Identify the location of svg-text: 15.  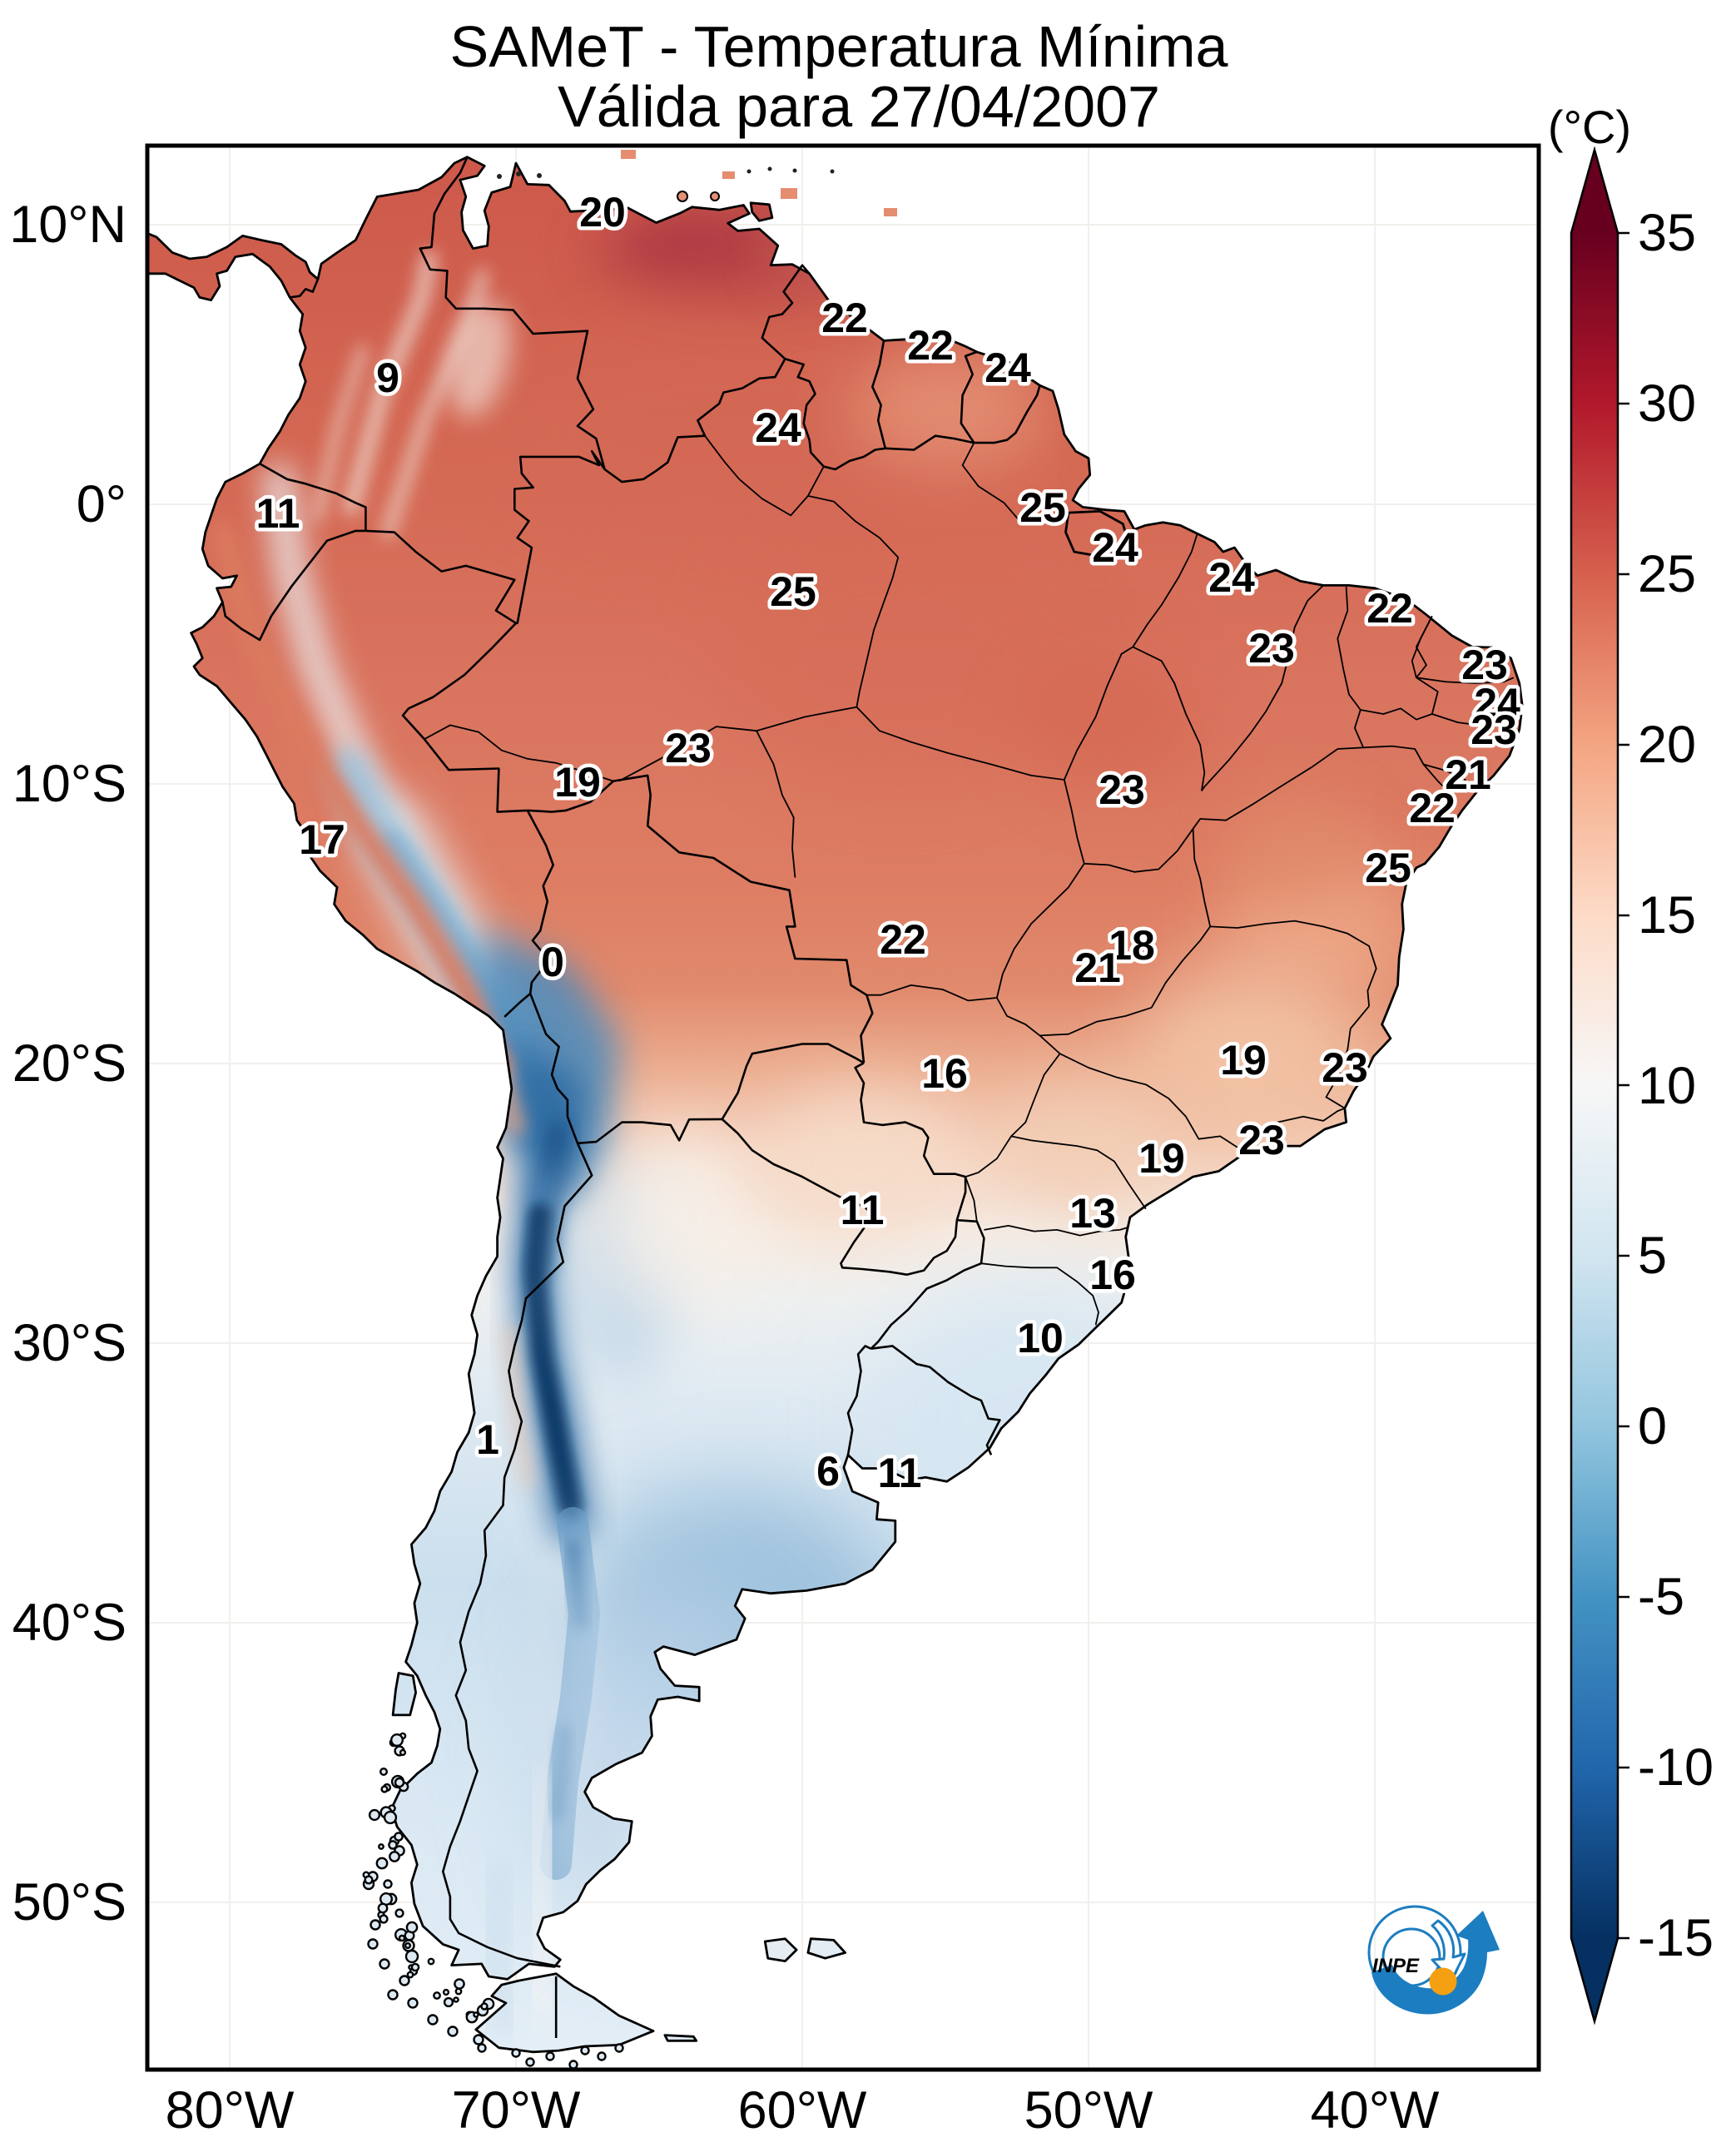
(1667, 915).